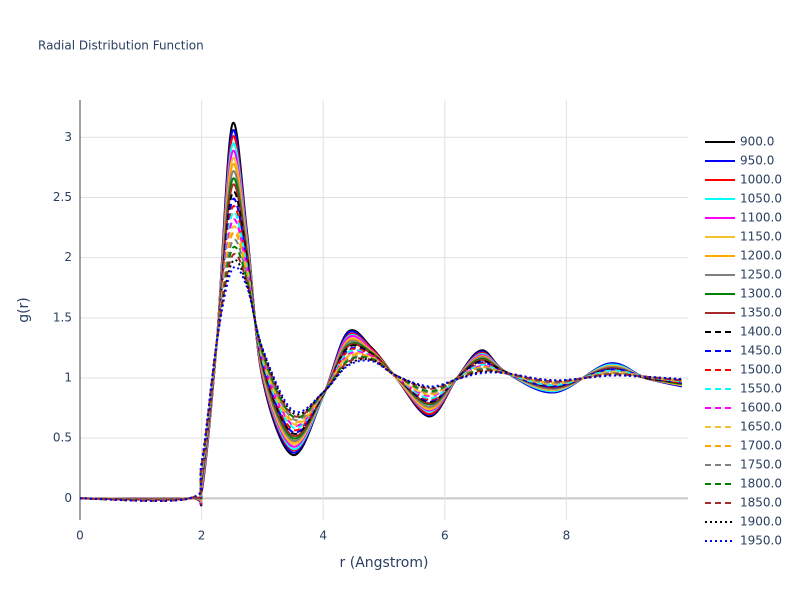  I want to click on x-axis-title: r (Angstrom), so click(384, 563).